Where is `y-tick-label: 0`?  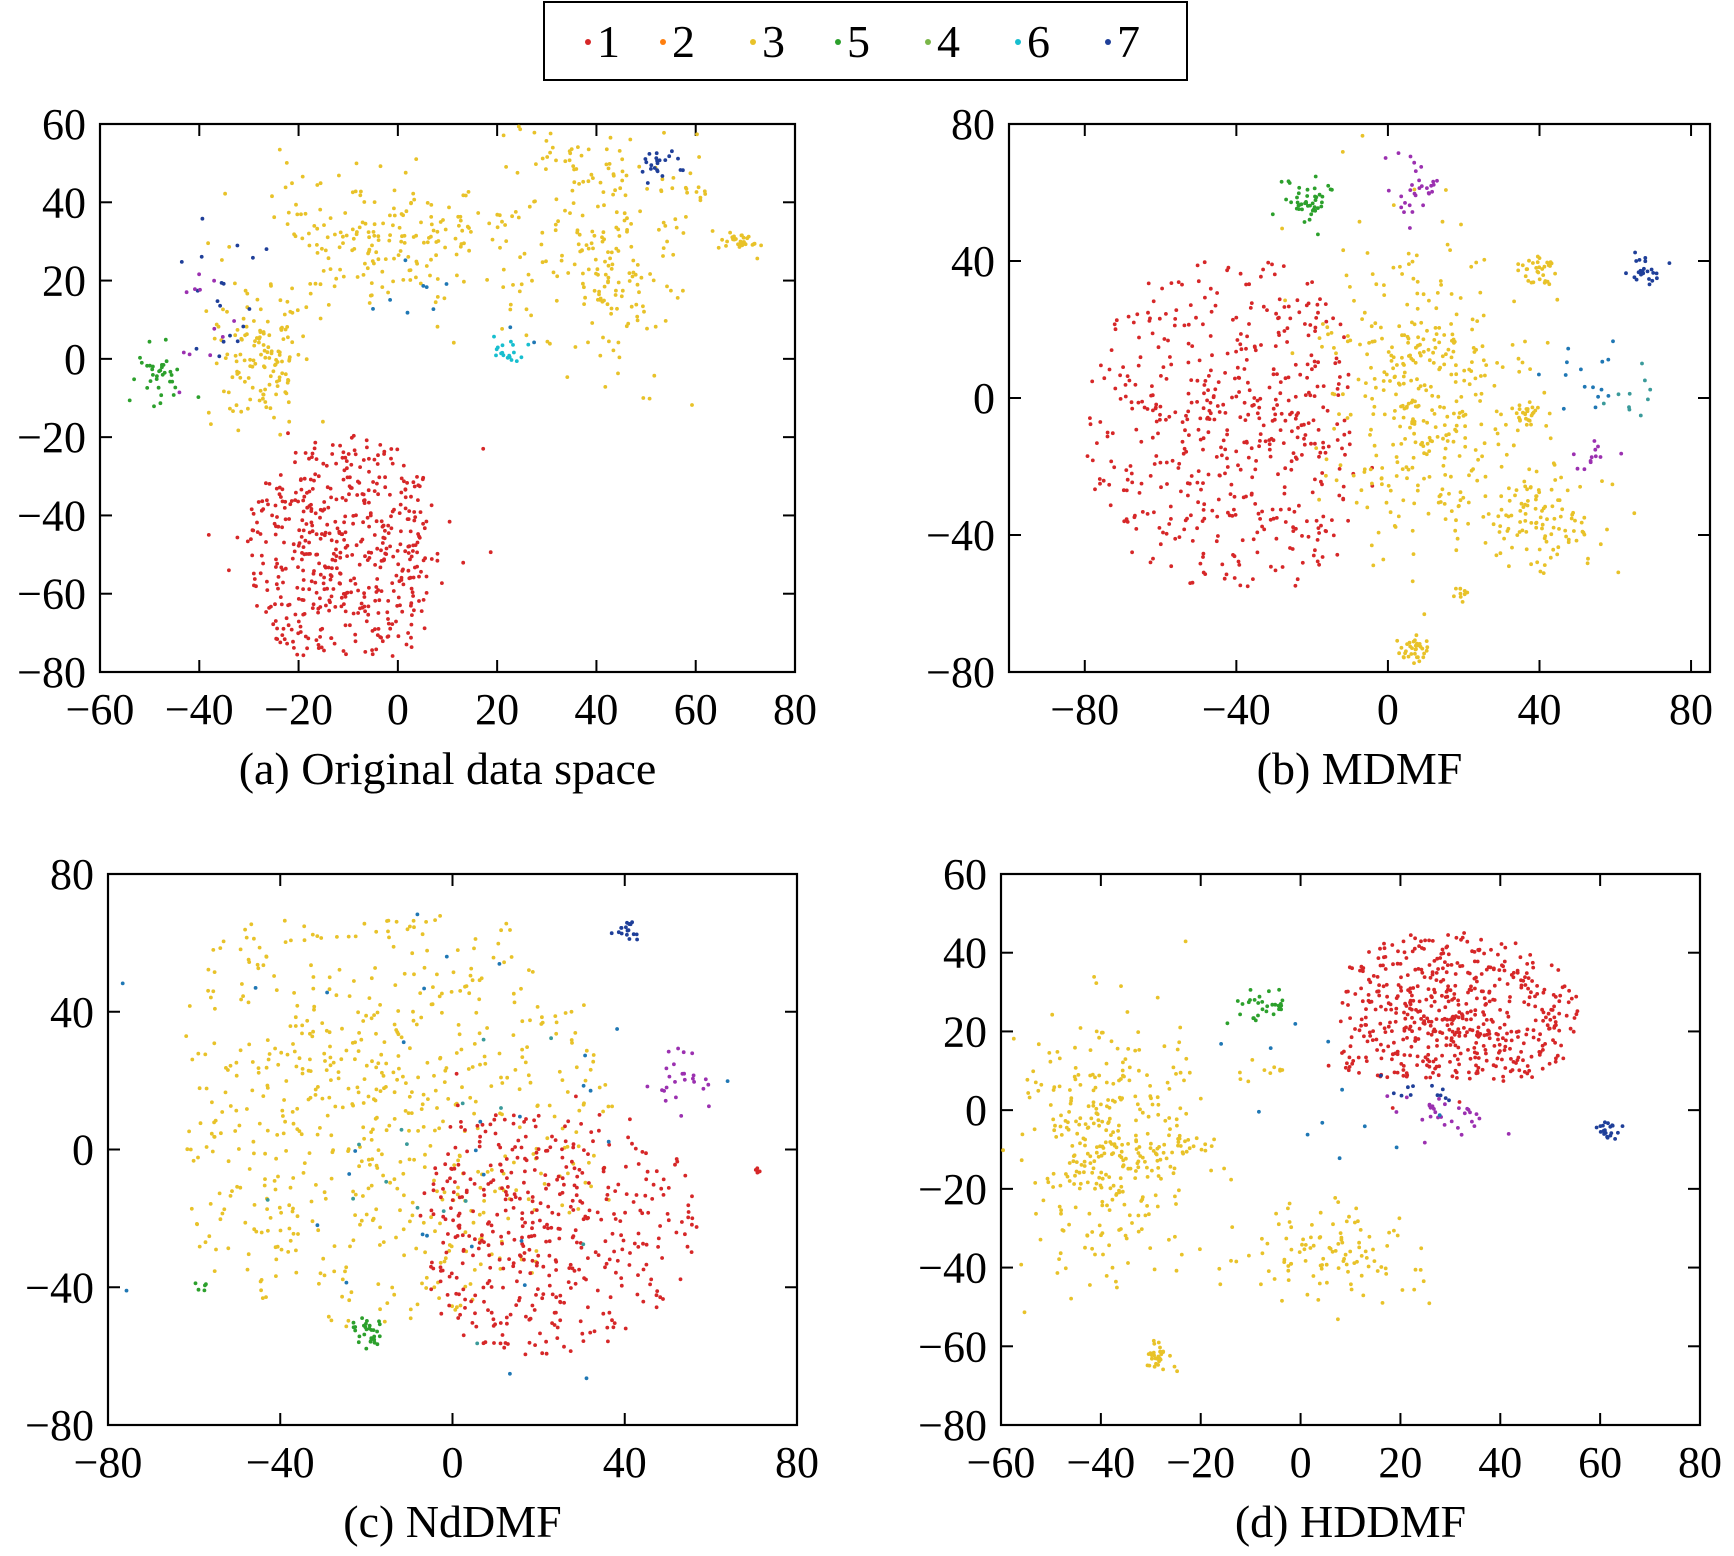 y-tick-label: 0 is located at coordinates (75, 359).